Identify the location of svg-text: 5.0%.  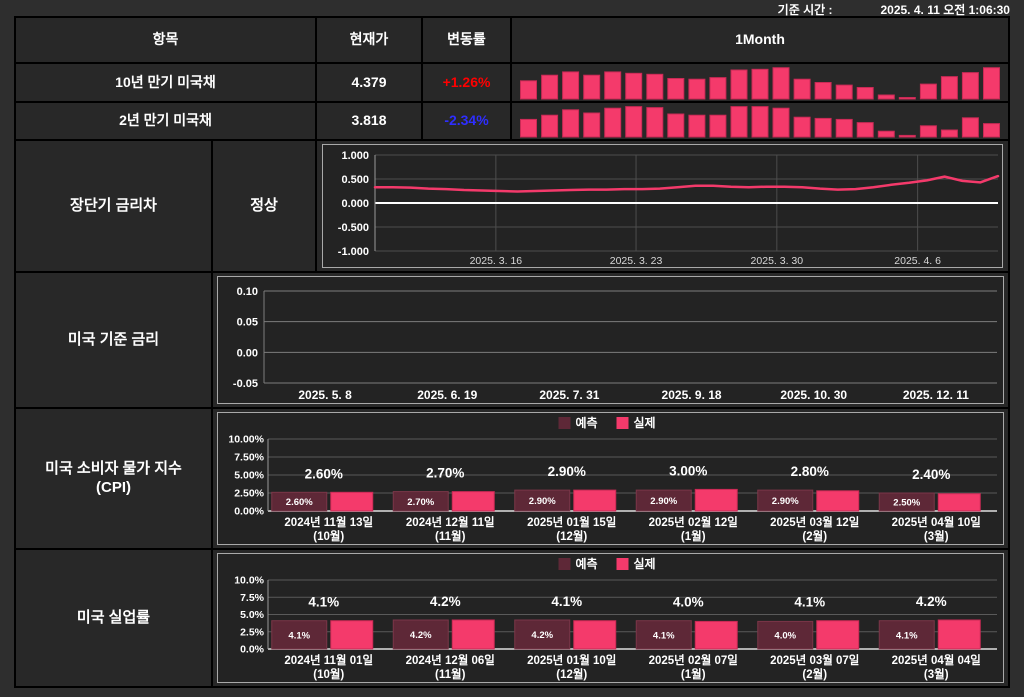
(252, 615).